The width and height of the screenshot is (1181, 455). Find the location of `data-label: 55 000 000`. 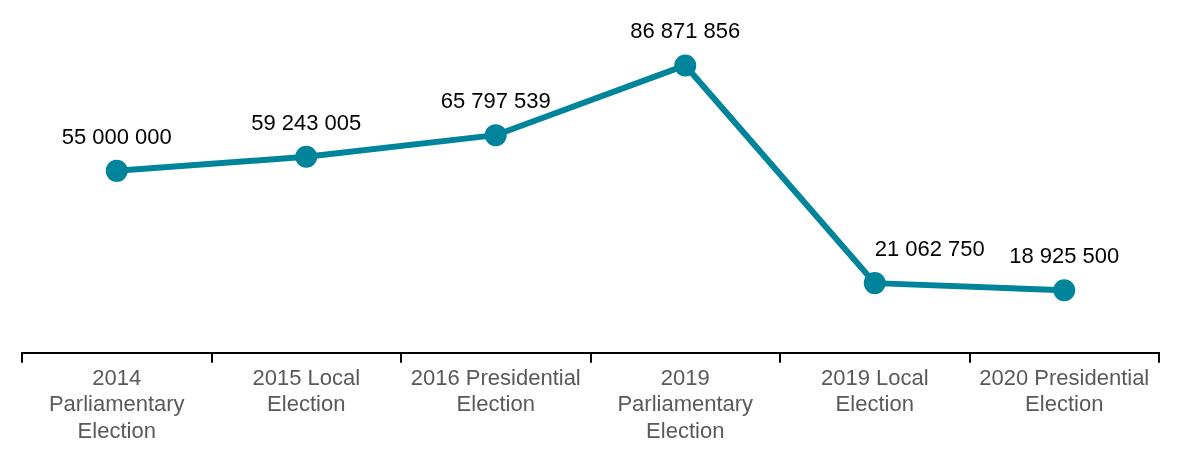

data-label: 55 000 000 is located at coordinates (116, 136).